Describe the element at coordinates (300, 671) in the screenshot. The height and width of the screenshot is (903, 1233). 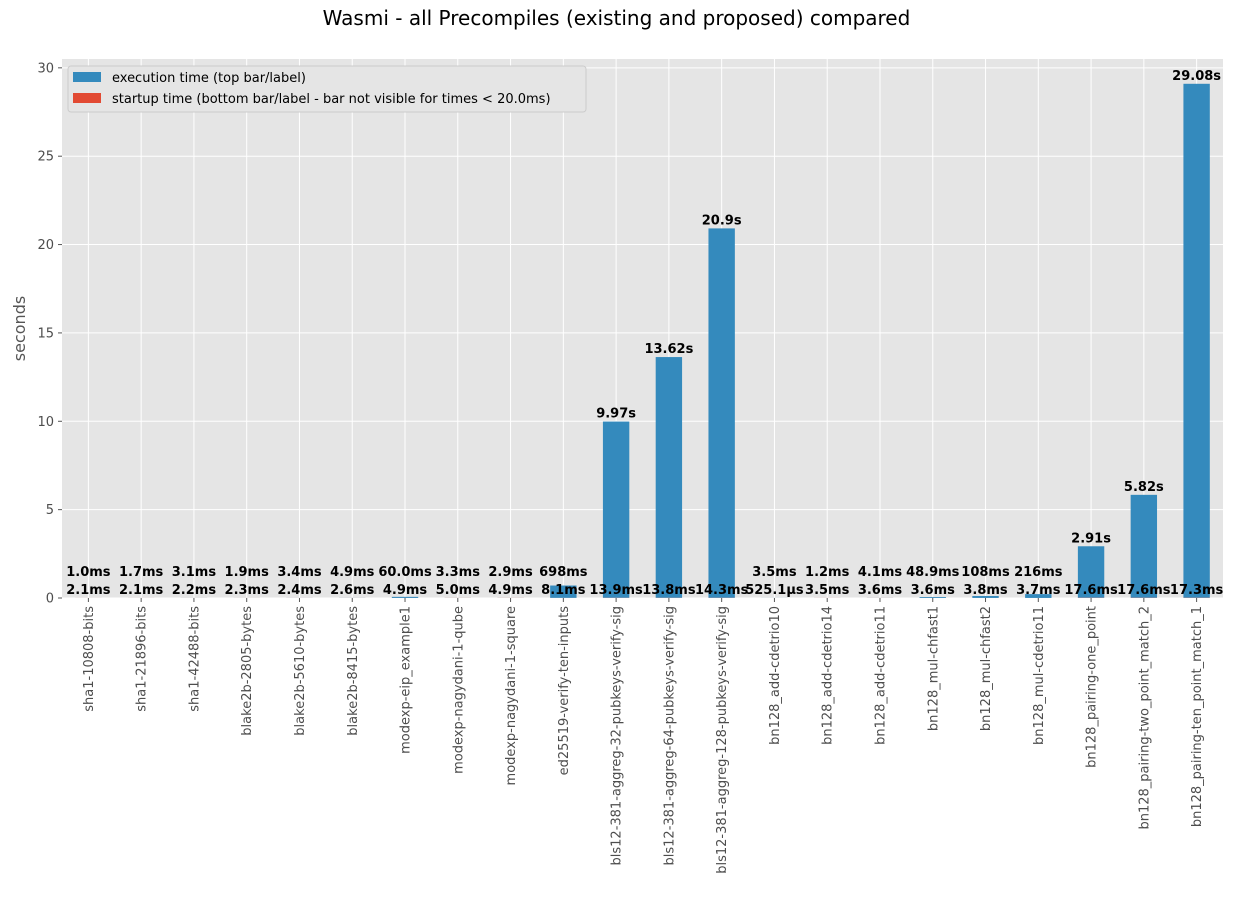
I see `x-tick-label: blake2b-5610-bytes` at that location.